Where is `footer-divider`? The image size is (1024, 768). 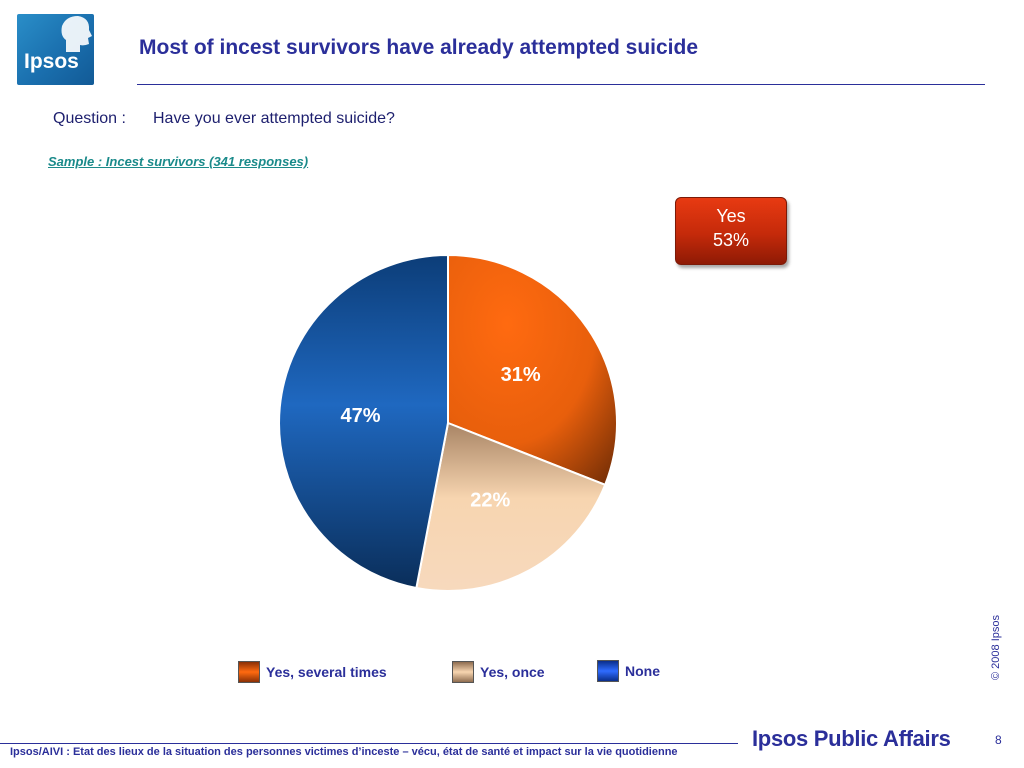 footer-divider is located at coordinates (369, 743).